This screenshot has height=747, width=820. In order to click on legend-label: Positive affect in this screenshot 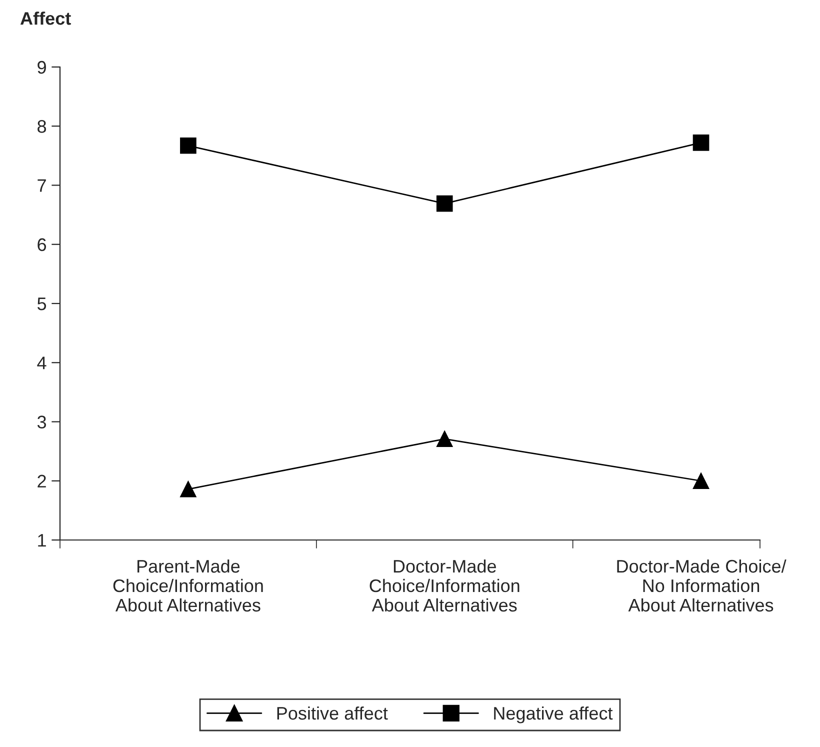, I will do `click(332, 713)`.